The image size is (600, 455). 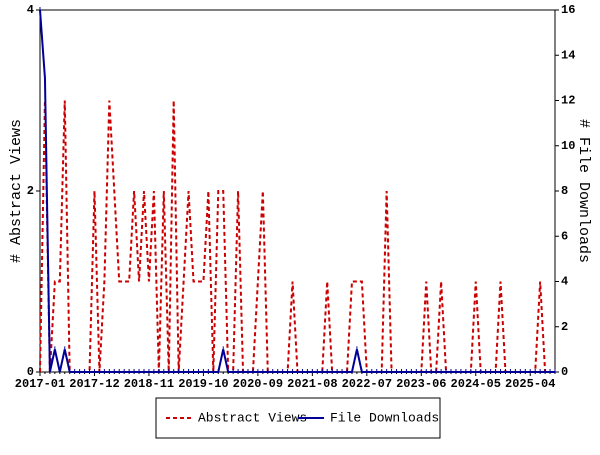 What do you see at coordinates (564, 236) in the screenshot?
I see `y2-tick-label: 6` at bounding box center [564, 236].